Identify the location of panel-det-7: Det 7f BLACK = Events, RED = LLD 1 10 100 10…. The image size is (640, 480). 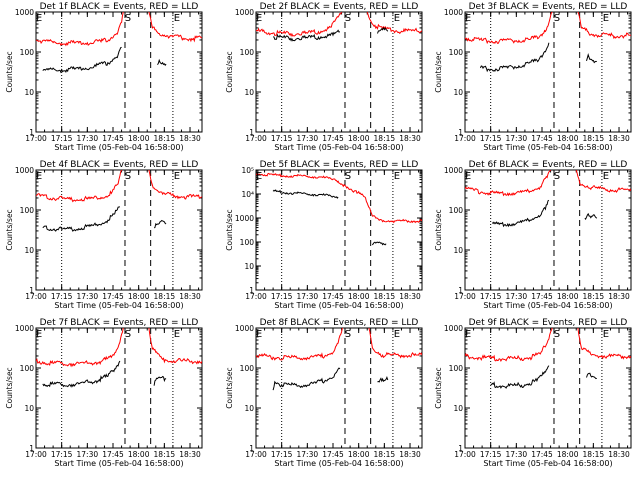
(104, 393).